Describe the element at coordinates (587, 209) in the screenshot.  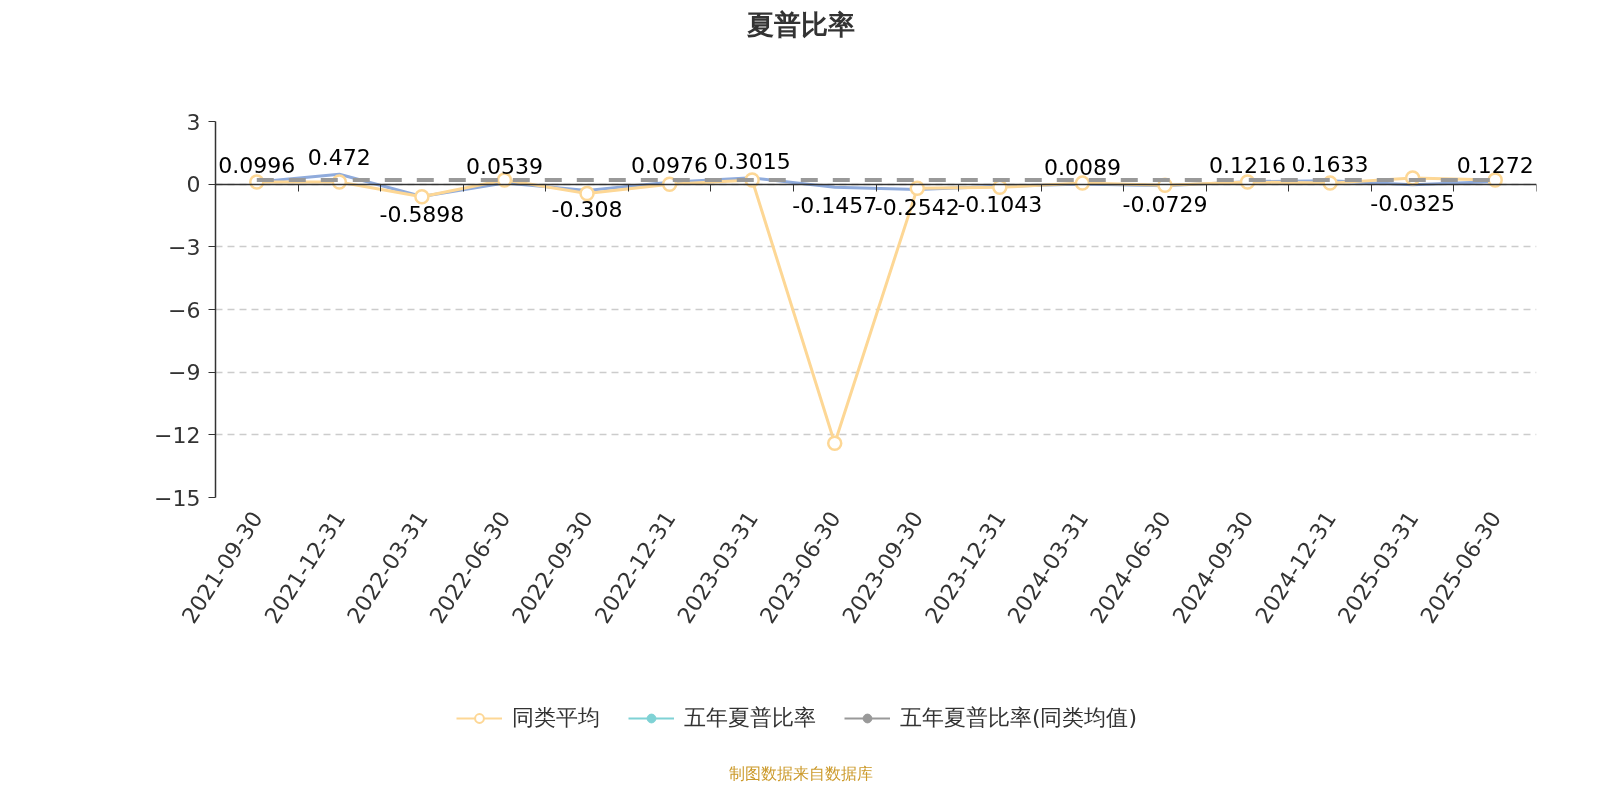
I see `data-label: -0.308` at that location.